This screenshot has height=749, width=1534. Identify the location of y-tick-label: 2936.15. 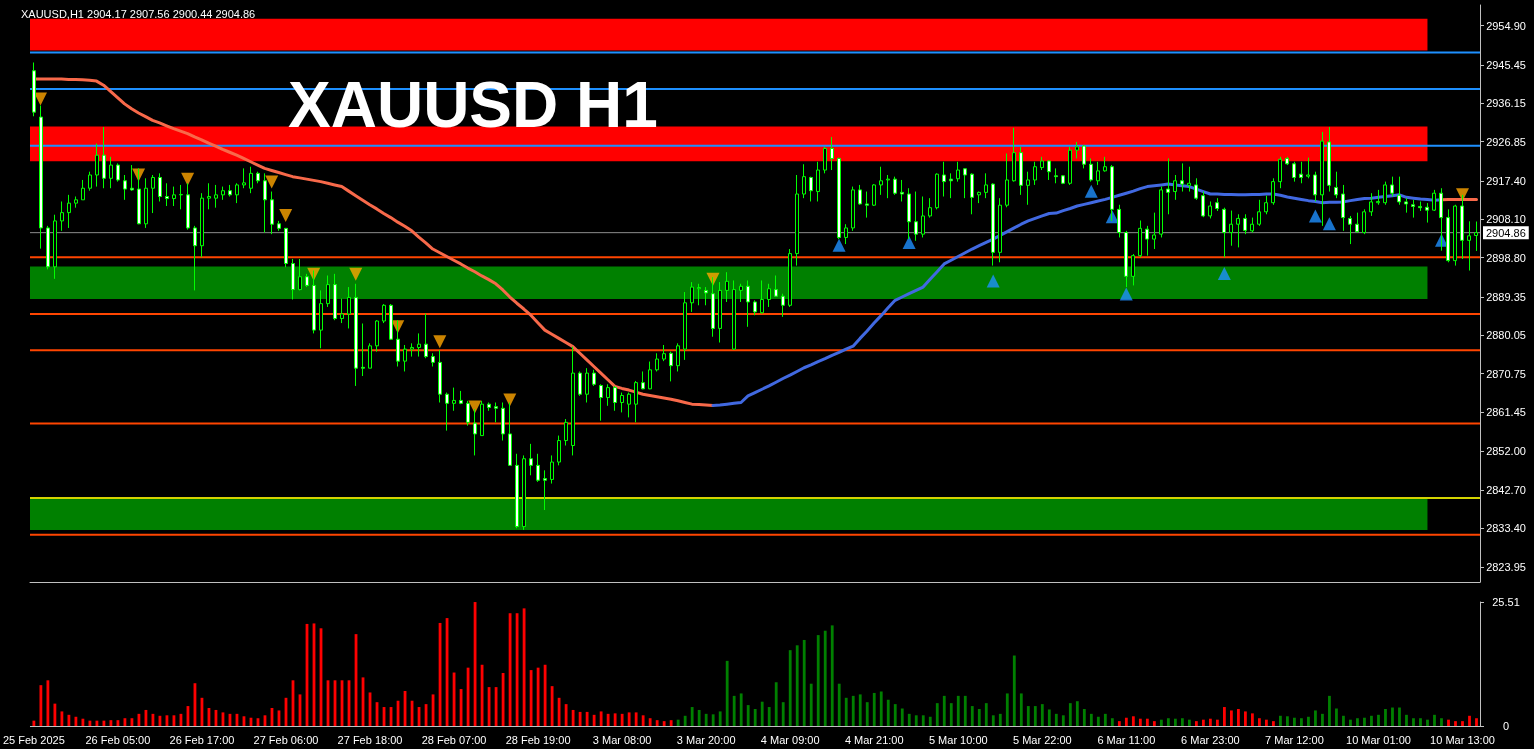
(1506, 103).